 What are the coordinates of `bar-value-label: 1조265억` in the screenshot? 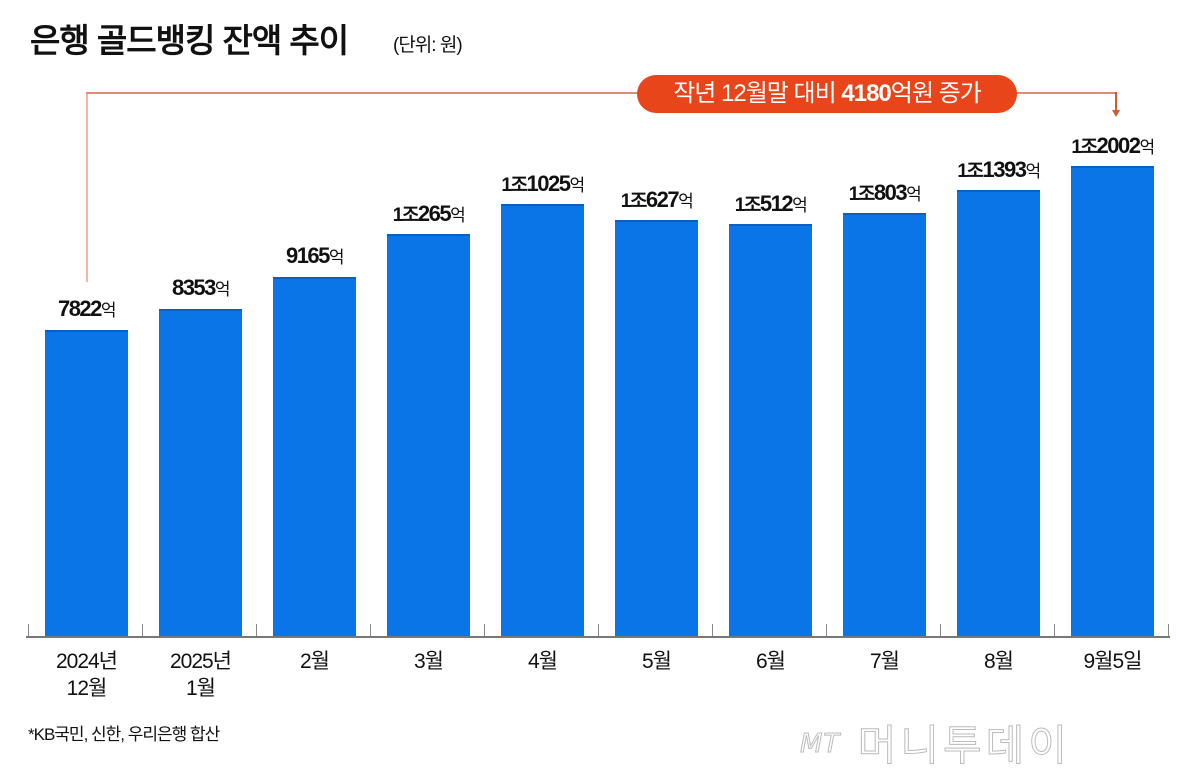 It's located at (429, 213).